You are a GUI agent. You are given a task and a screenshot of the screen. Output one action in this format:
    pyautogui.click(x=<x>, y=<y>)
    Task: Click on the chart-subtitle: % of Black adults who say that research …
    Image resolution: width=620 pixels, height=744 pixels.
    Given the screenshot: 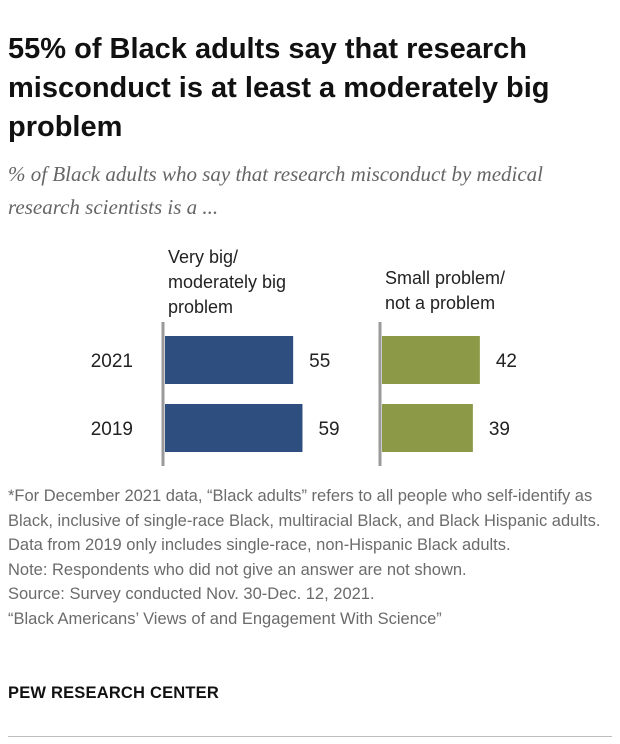 What is the action you would take?
    pyautogui.click(x=276, y=190)
    